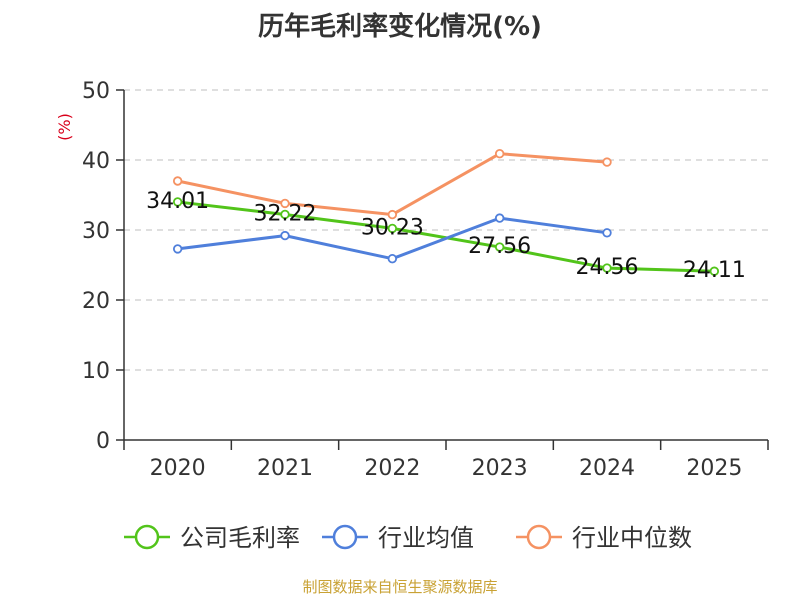 The image size is (800, 600). What do you see at coordinates (96, 231) in the screenshot?
I see `y-tick-label: 30` at bounding box center [96, 231].